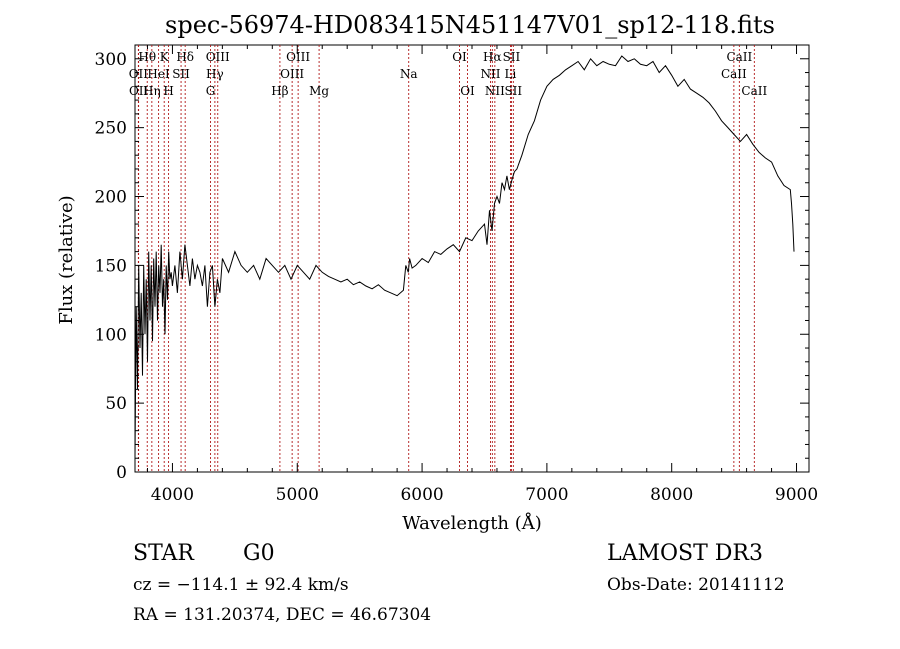 The image size is (900, 649). What do you see at coordinates (168, 91) in the screenshot?
I see `line-marker-label: H` at bounding box center [168, 91].